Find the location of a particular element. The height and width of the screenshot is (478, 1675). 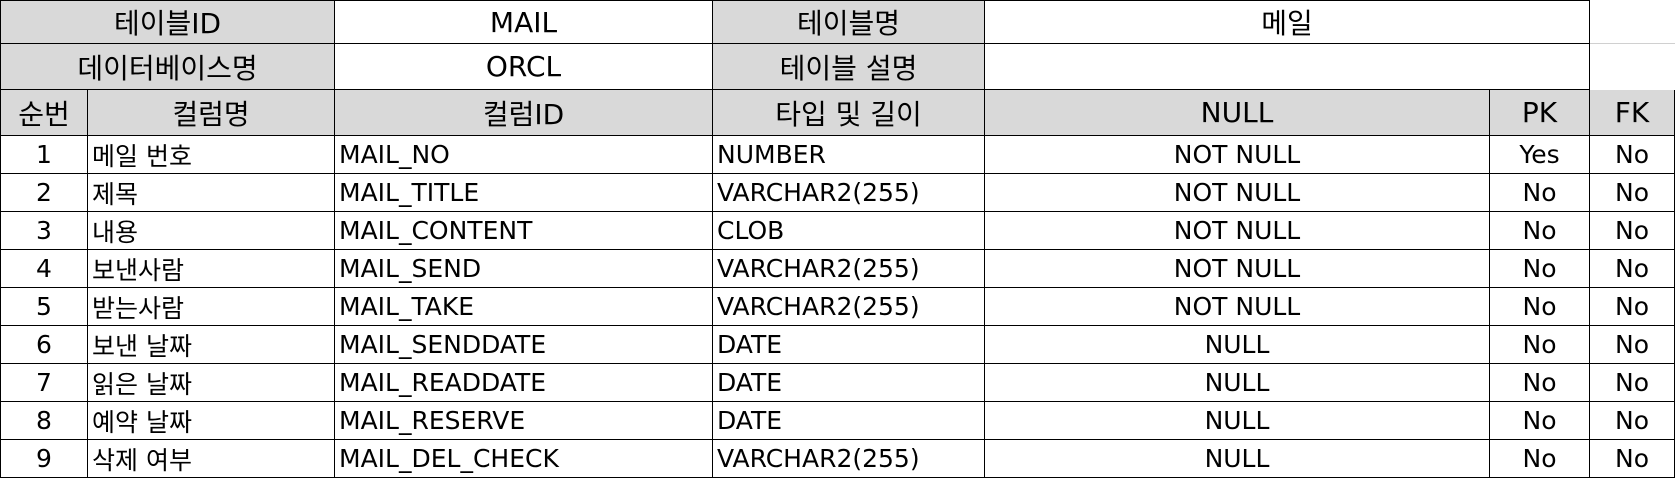

cell-column-name: 삭제 여부 is located at coordinates (211, 459).